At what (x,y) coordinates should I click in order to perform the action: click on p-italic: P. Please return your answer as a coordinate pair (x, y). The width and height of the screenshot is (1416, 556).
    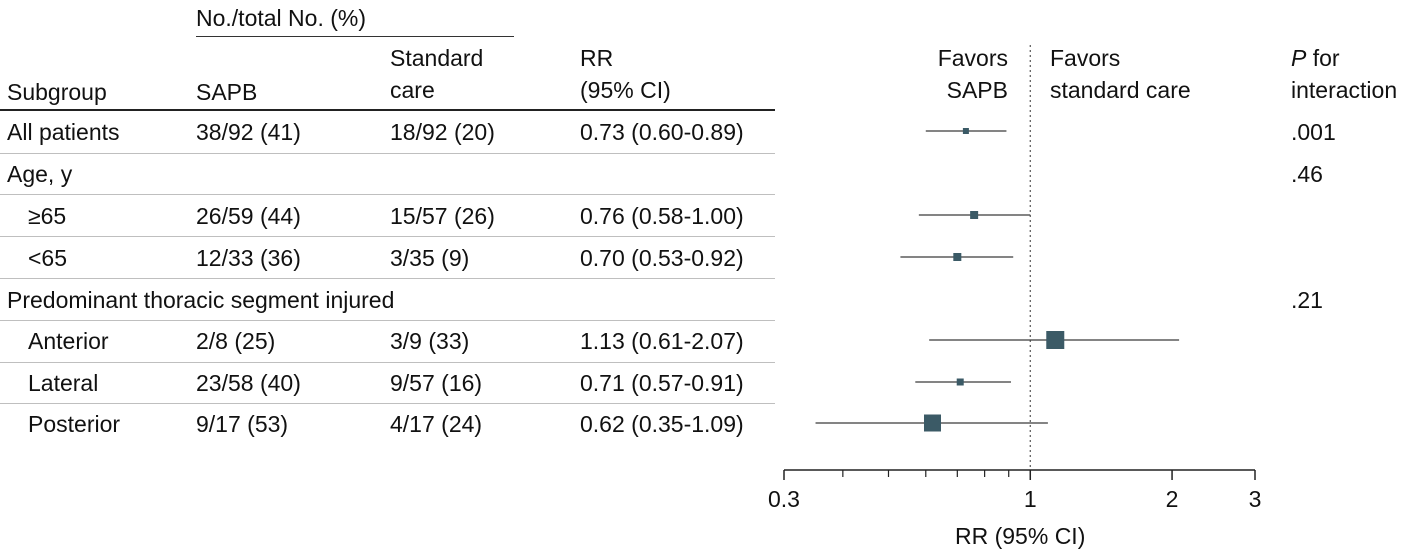
    Looking at the image, I should click on (1299, 58).